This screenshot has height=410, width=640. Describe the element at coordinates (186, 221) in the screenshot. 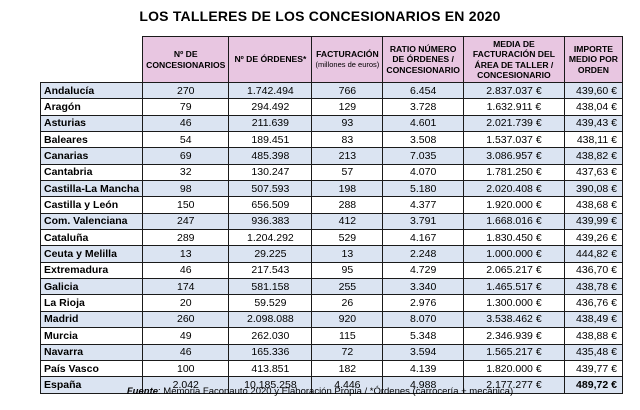

I see `cell-concesionarios: 247` at that location.